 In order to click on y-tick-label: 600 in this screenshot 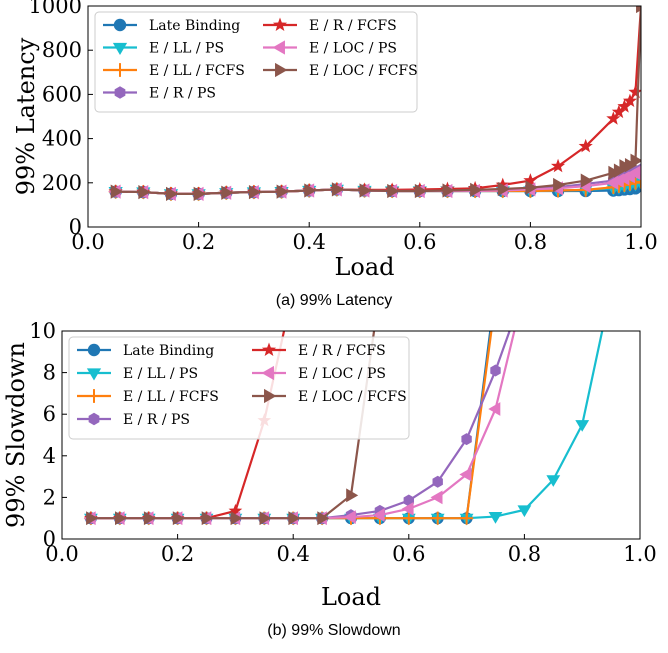, I will do `click(62, 94)`.